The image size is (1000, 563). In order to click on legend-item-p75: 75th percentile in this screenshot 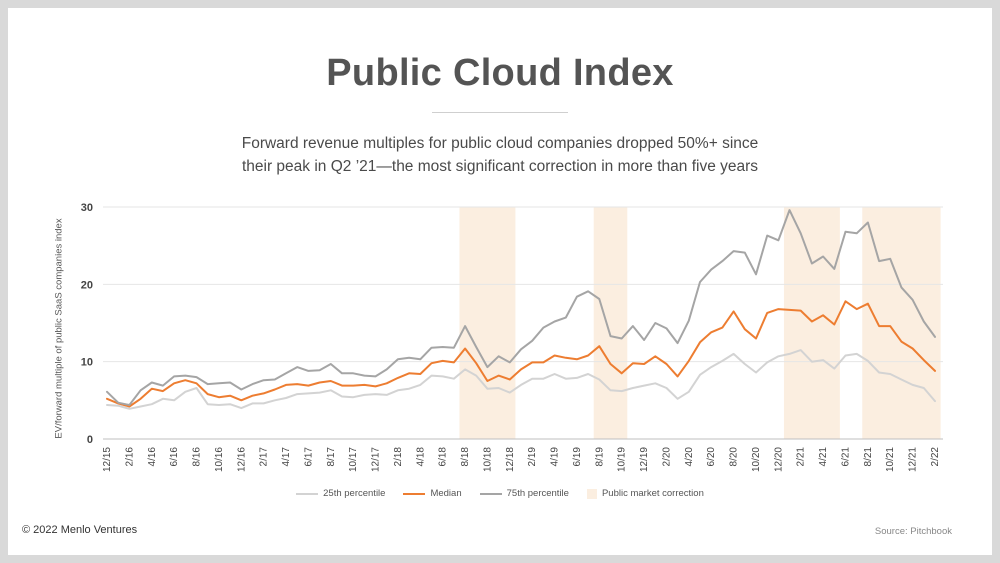, I will do `click(524, 493)`.